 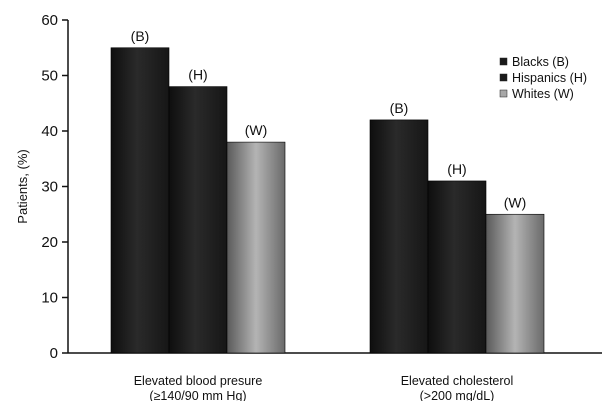 What do you see at coordinates (540, 62) in the screenshot?
I see `legend-label: Blacks (B)` at bounding box center [540, 62].